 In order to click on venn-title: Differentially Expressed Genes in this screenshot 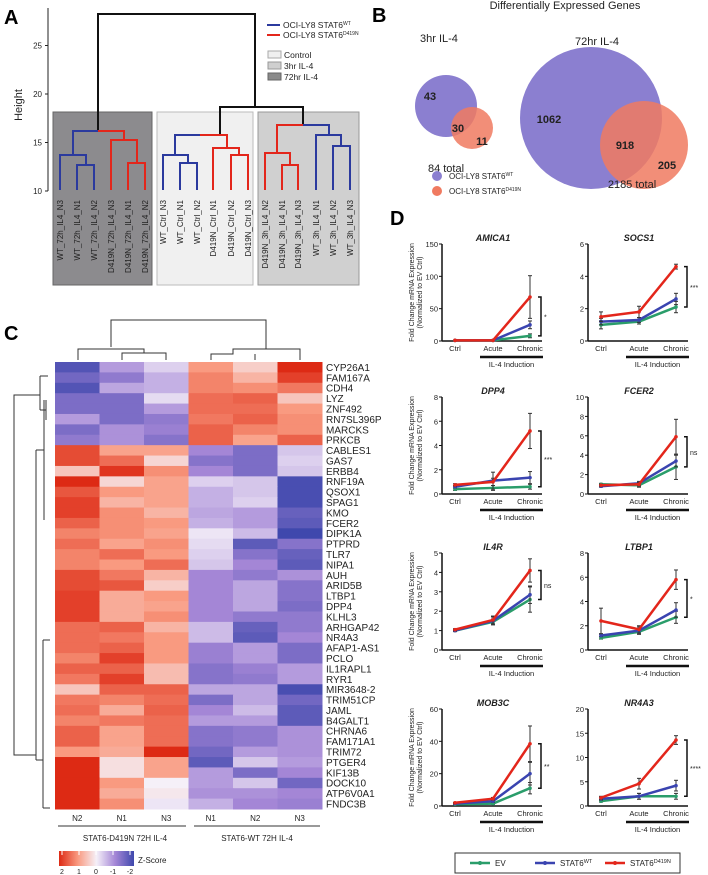, I will do `click(565, 6)`.